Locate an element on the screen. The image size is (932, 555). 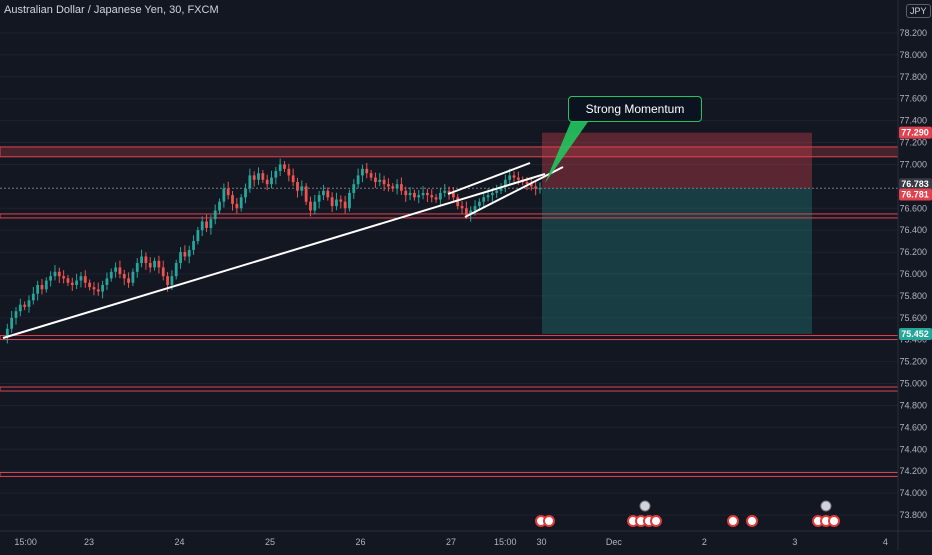
time-axis-label: Dec is located at coordinates (614, 542).